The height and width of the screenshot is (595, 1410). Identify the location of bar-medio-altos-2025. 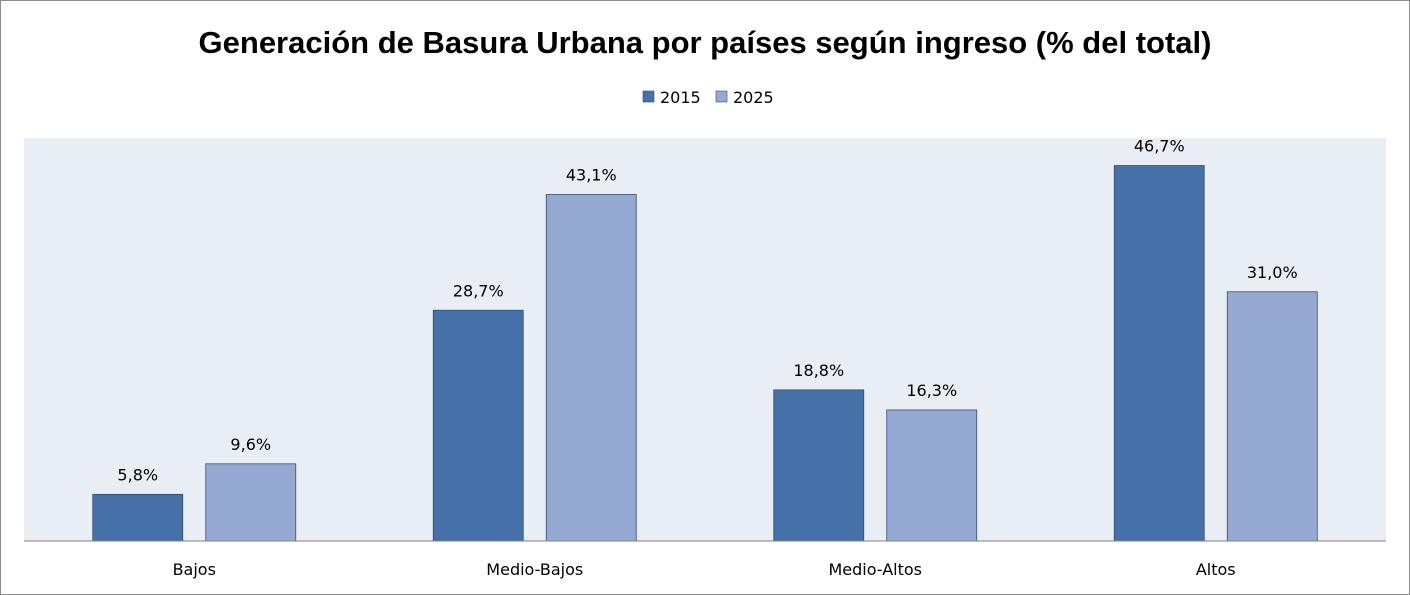
(932, 475).